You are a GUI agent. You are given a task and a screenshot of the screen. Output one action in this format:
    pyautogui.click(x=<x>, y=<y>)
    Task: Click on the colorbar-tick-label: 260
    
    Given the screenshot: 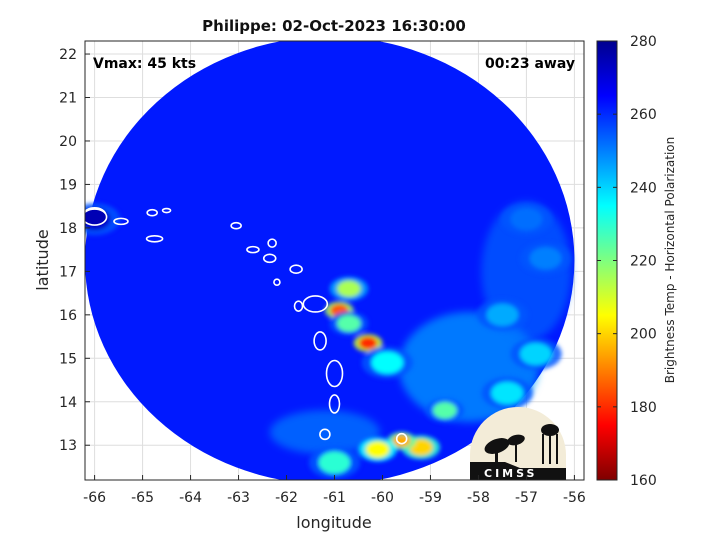 What is the action you would take?
    pyautogui.click(x=643, y=115)
    